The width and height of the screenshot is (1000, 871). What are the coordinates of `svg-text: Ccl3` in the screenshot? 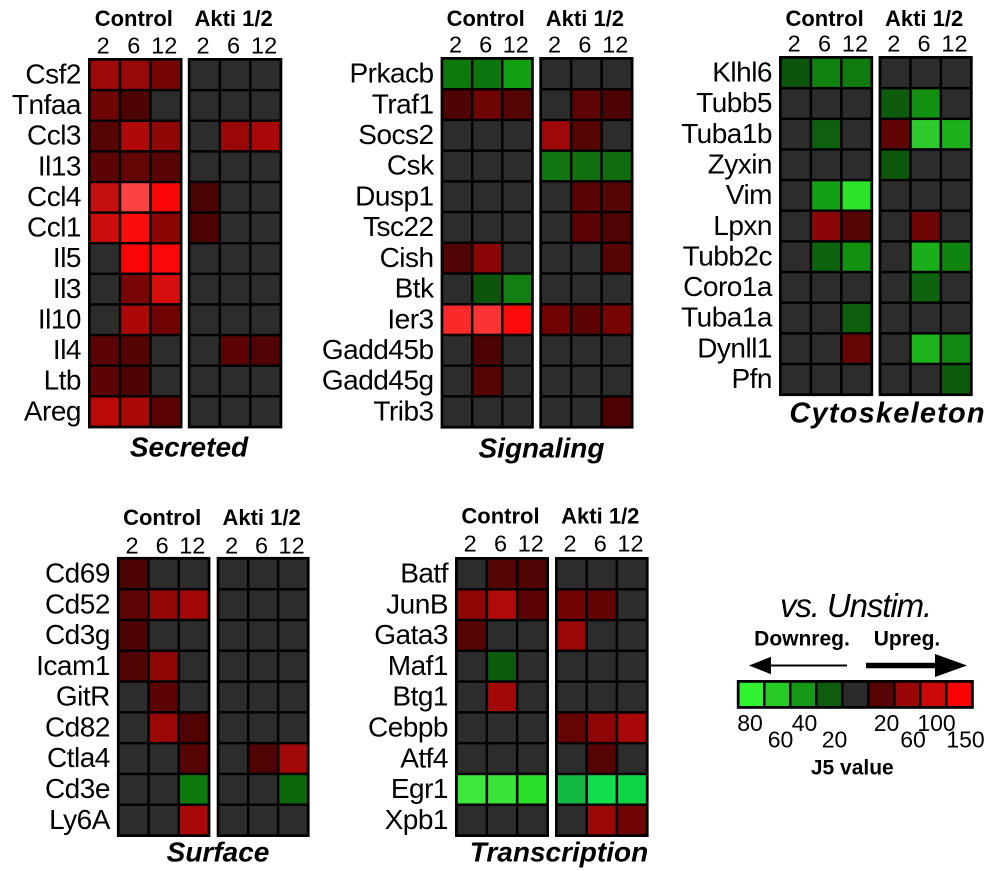 It's located at (54, 135).